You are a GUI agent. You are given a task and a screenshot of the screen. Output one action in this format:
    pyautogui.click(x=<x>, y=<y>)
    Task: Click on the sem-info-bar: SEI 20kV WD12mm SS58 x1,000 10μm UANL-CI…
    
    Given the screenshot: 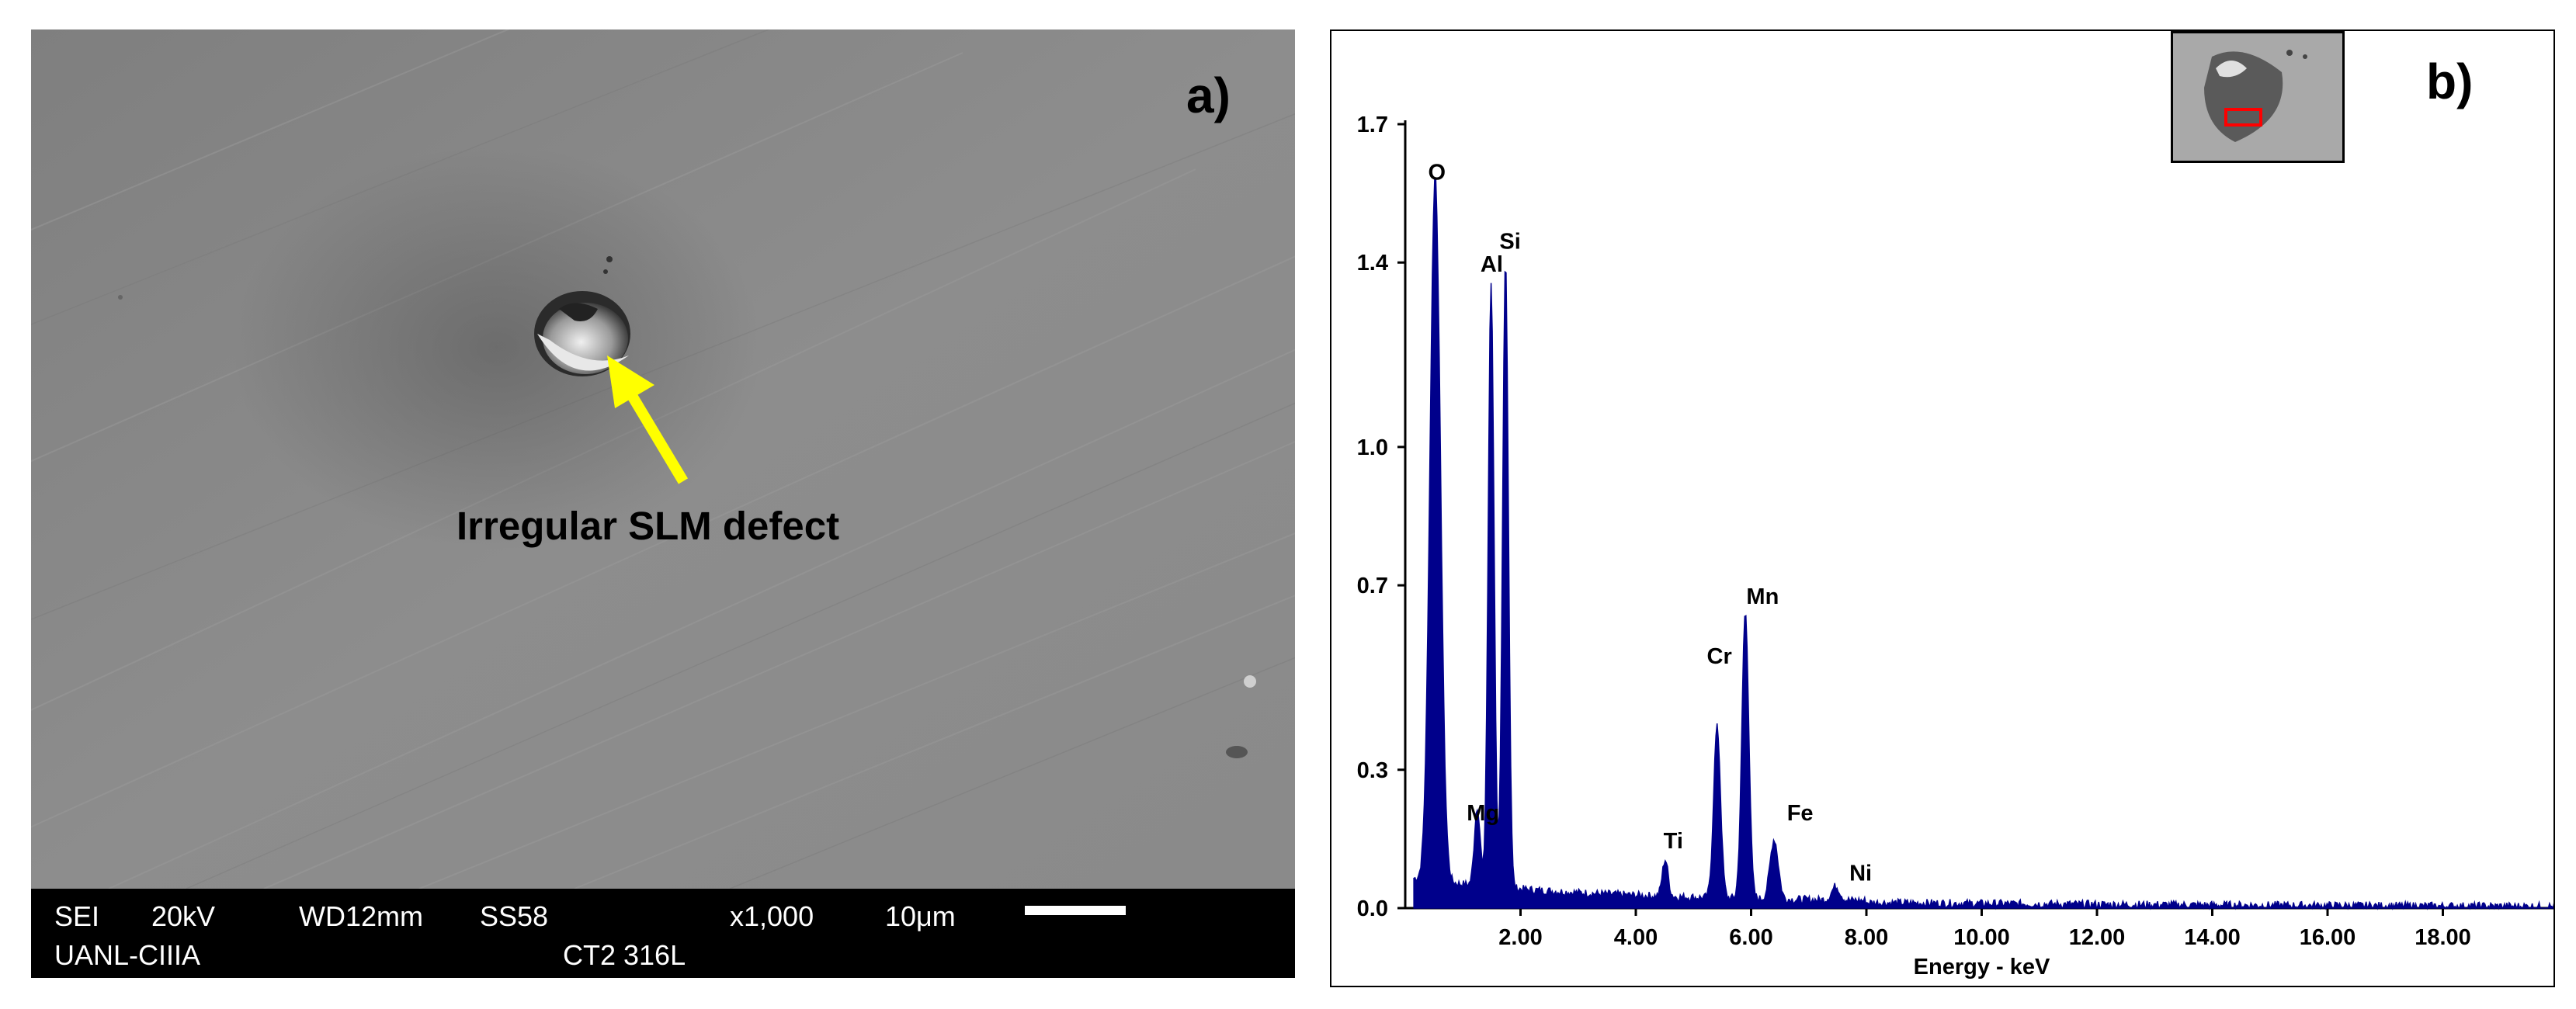 What is the action you would take?
    pyautogui.click(x=663, y=934)
    